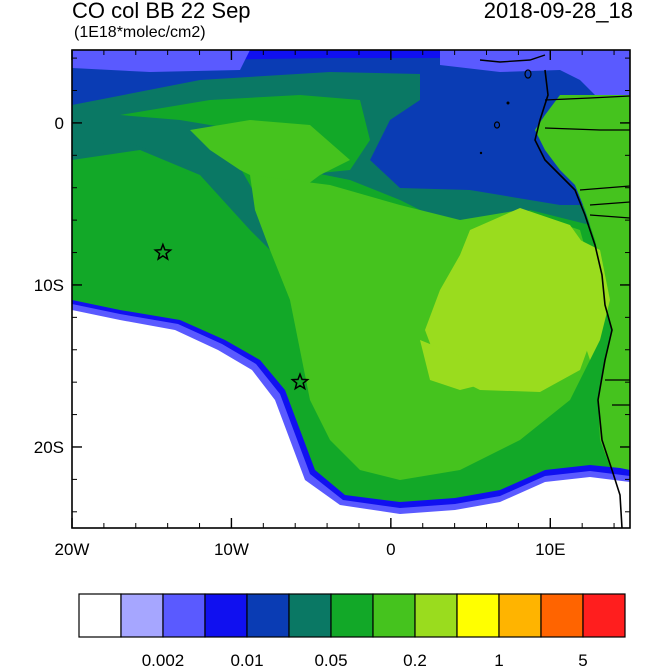  I want to click on marker-layer, so click(231, 316).